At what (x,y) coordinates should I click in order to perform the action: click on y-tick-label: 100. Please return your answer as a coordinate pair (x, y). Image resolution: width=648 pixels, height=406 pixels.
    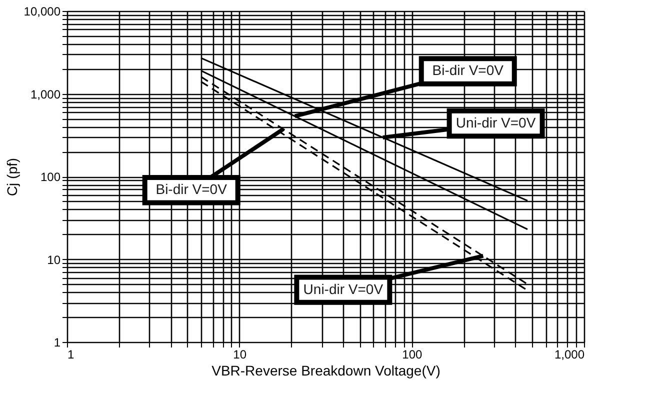
    Looking at the image, I should click on (50, 177).